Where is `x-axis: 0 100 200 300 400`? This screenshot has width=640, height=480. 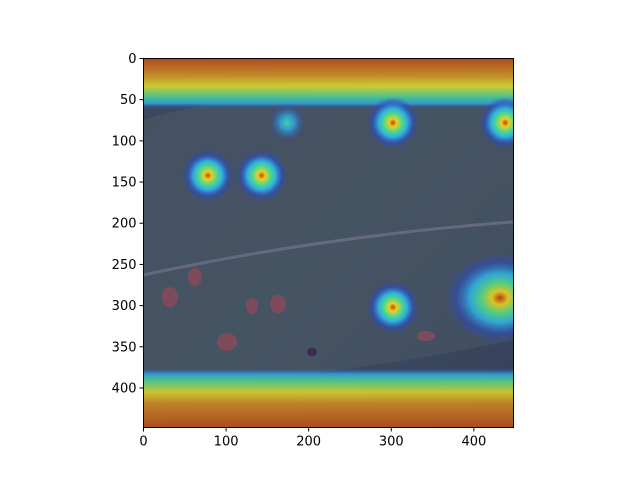
x-axis: 0 100 200 300 400 is located at coordinates (312, 438).